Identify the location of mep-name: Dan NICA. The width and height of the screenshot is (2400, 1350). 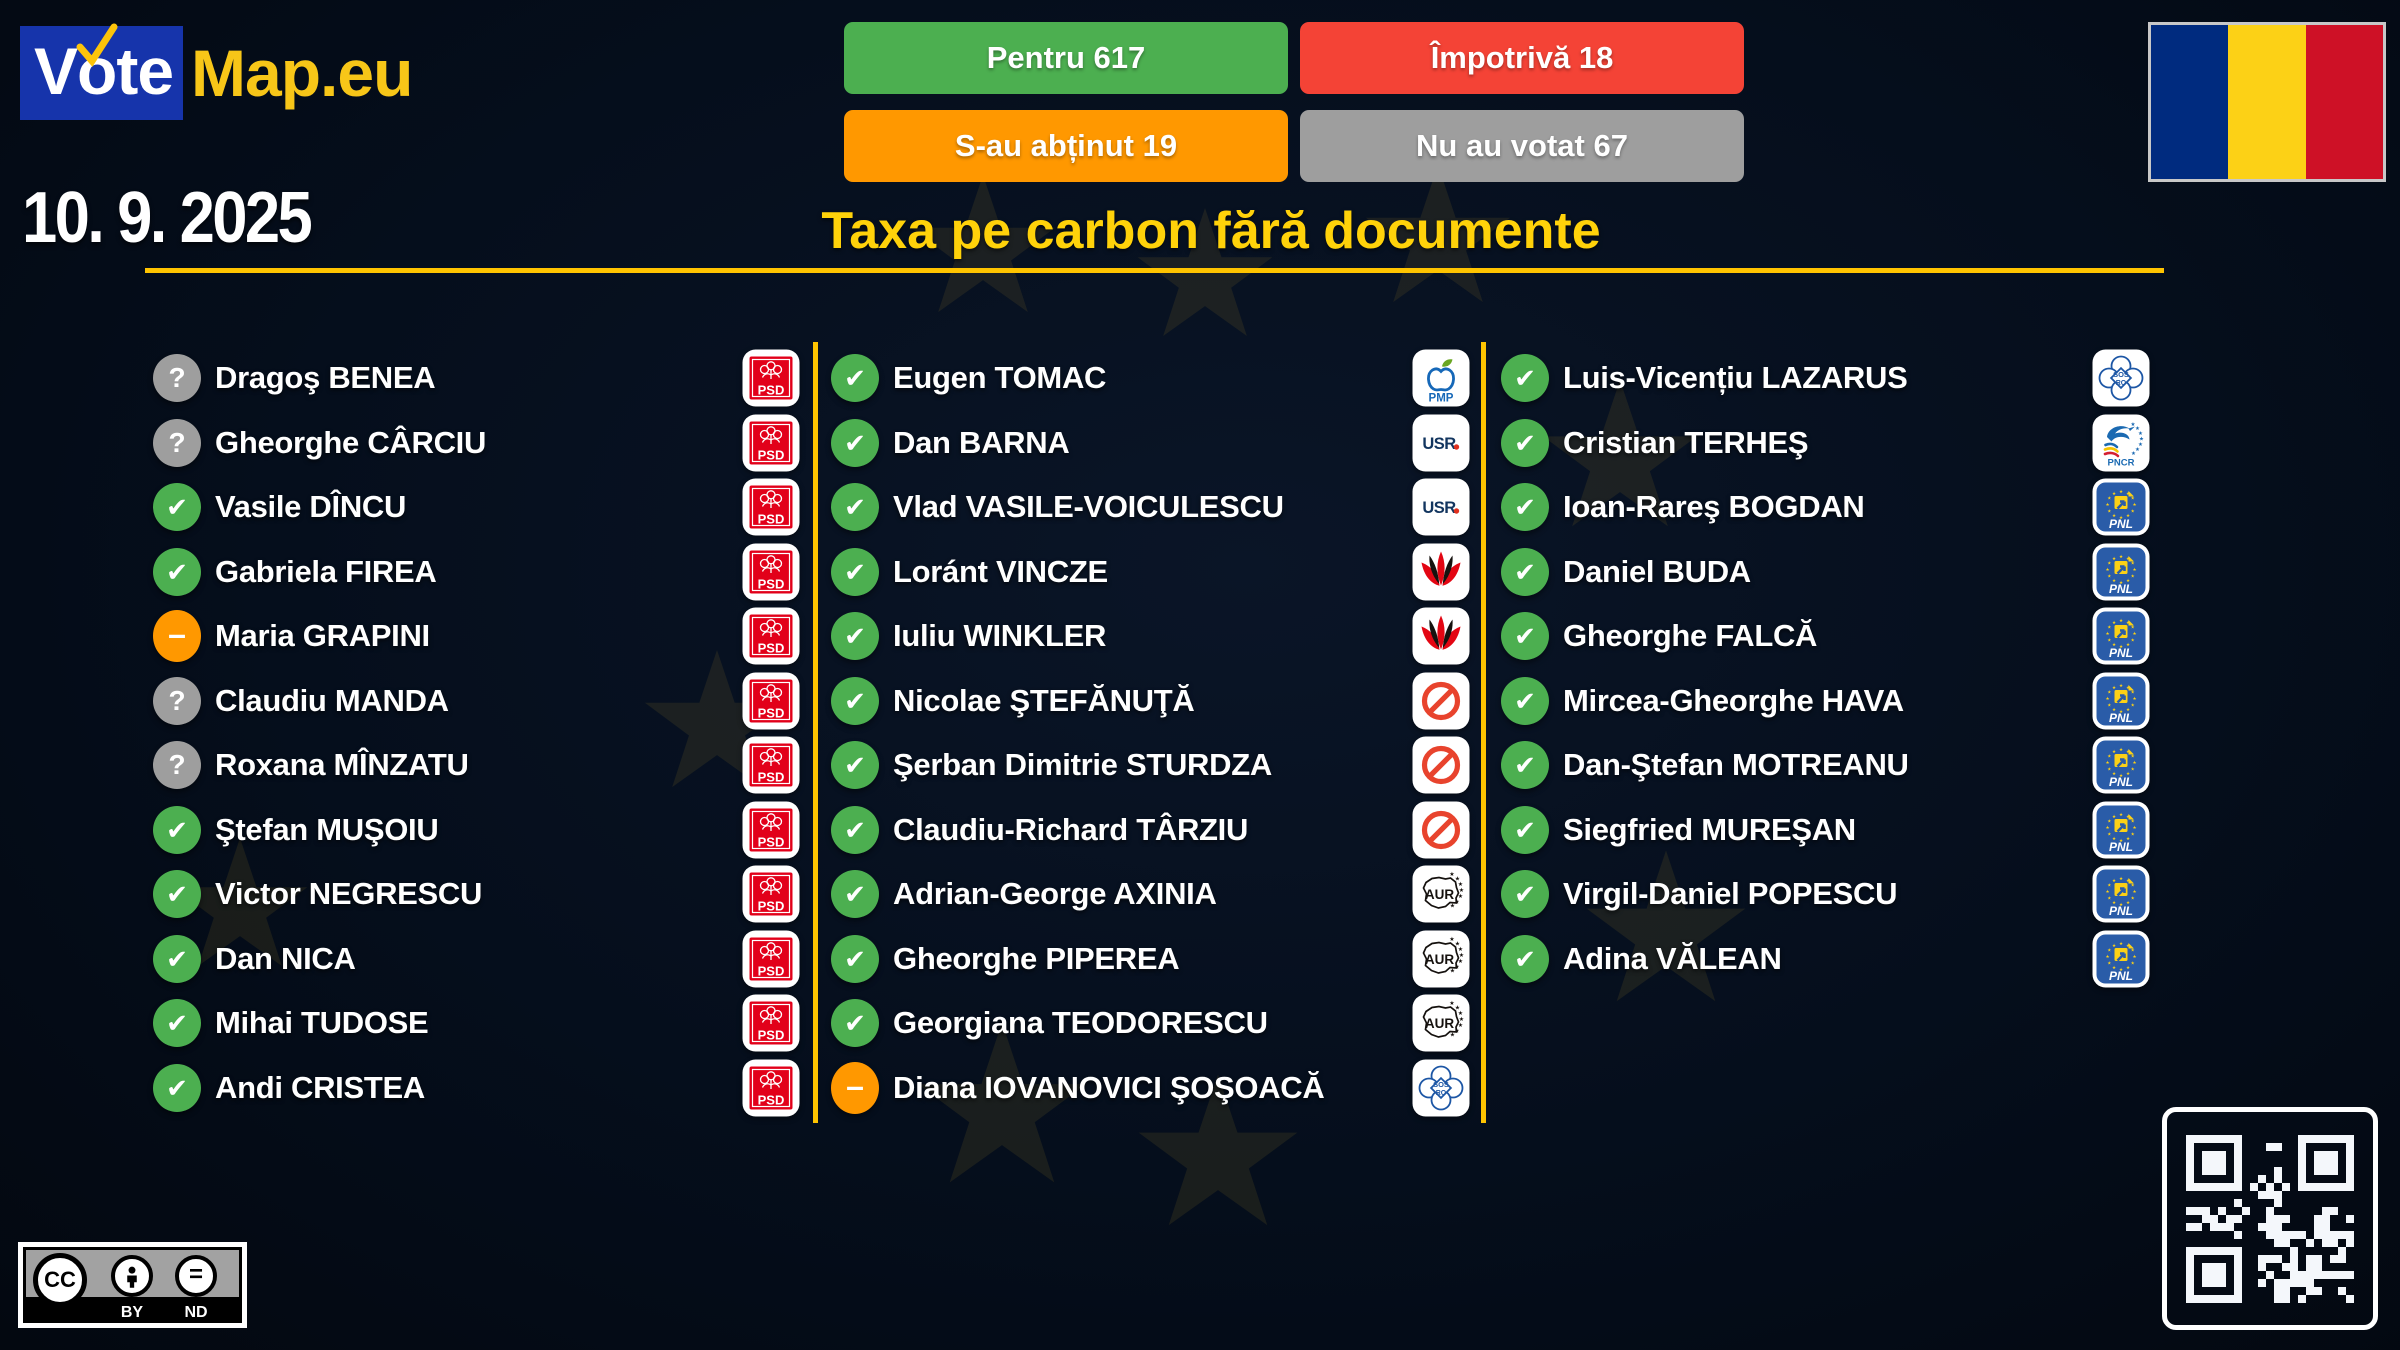
(285, 958).